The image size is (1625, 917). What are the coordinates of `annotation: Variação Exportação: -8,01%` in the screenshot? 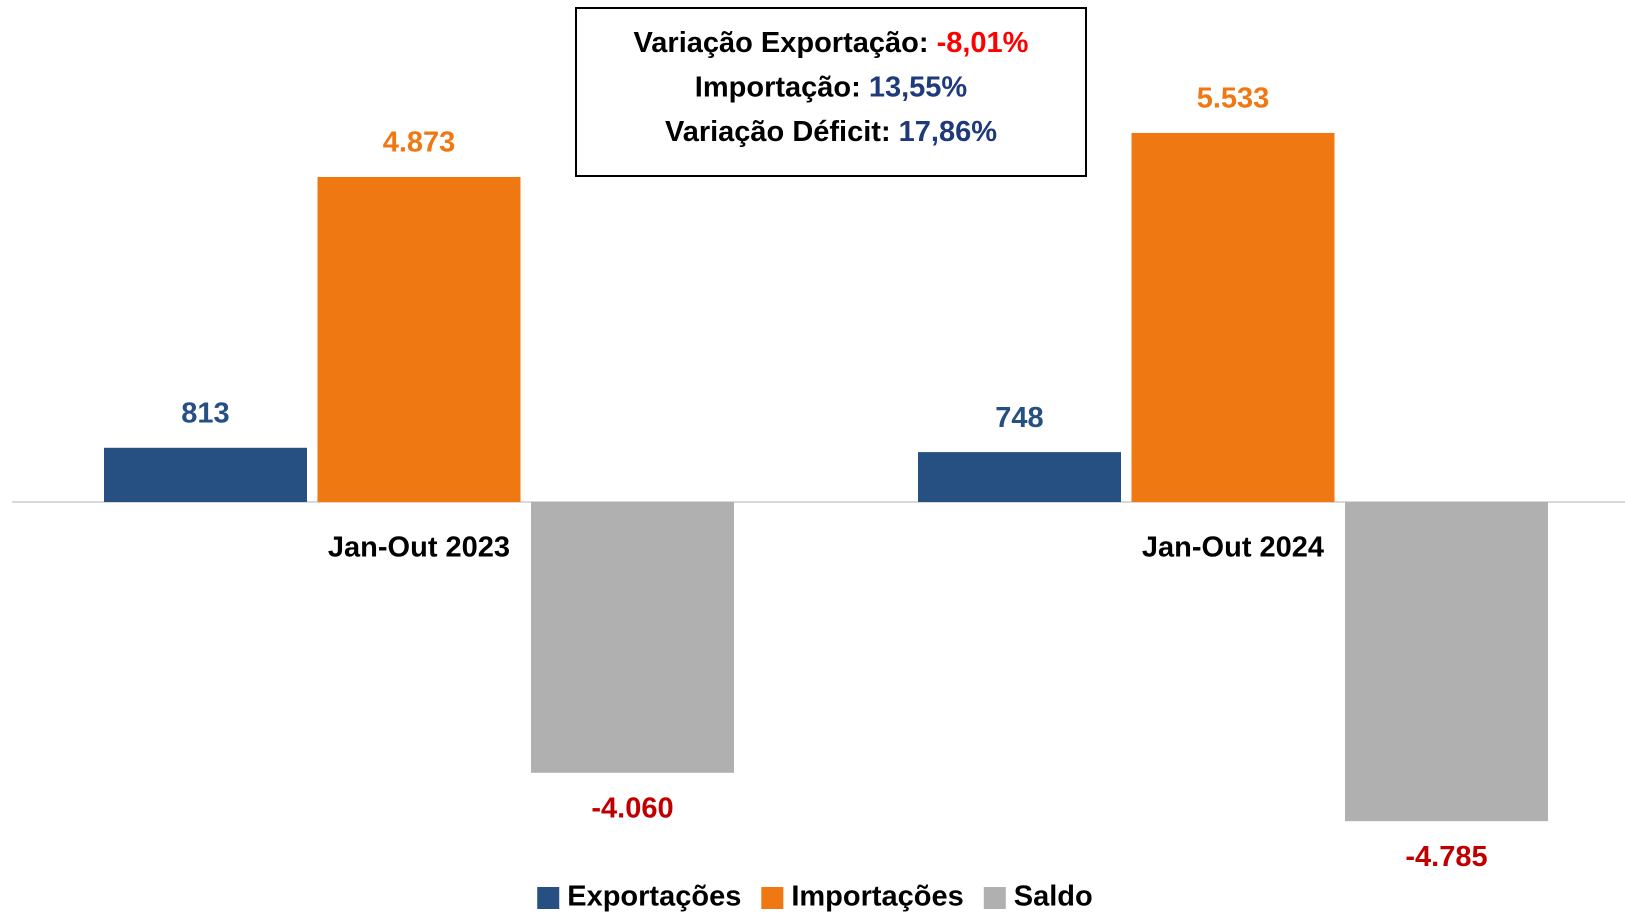 It's located at (831, 43).